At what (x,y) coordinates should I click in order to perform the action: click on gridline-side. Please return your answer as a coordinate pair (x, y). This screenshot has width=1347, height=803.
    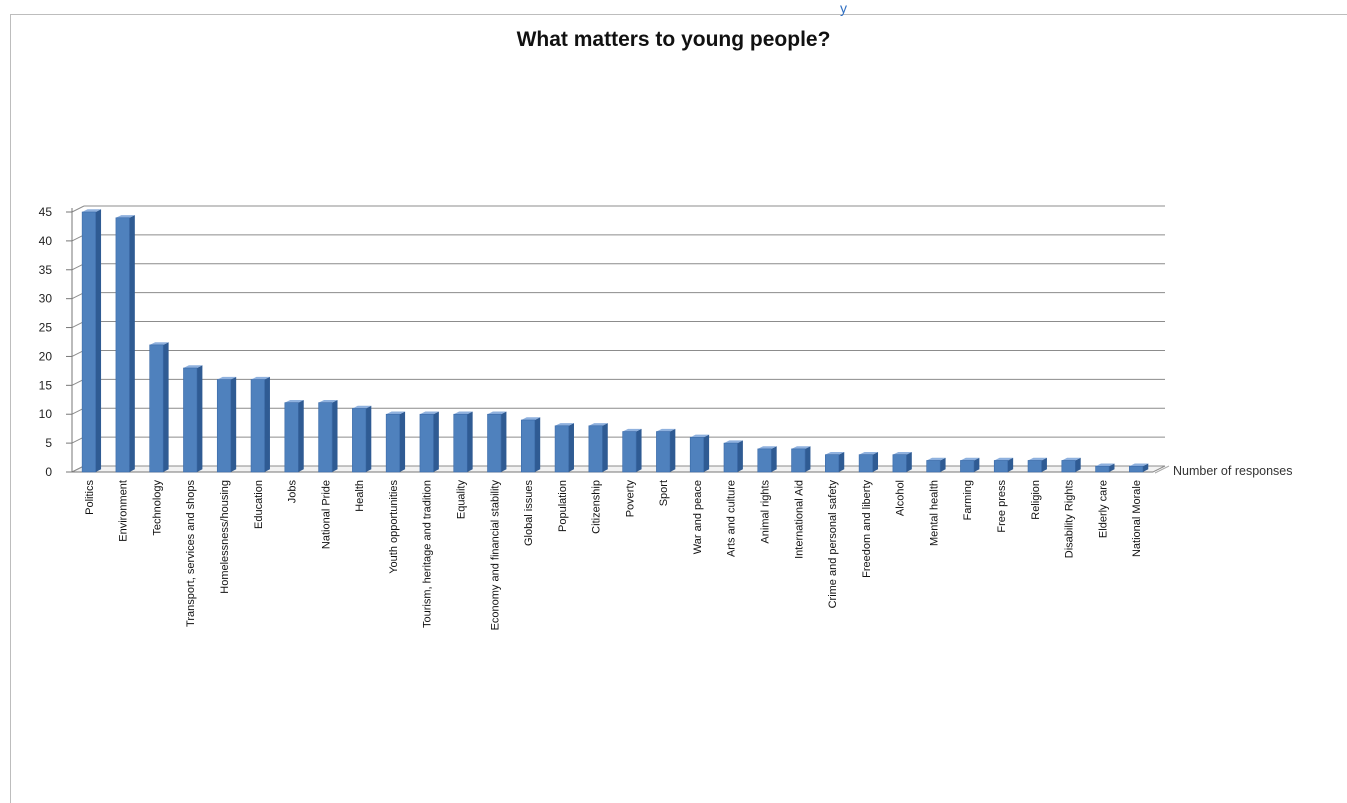
    Looking at the image, I should click on (78, 209).